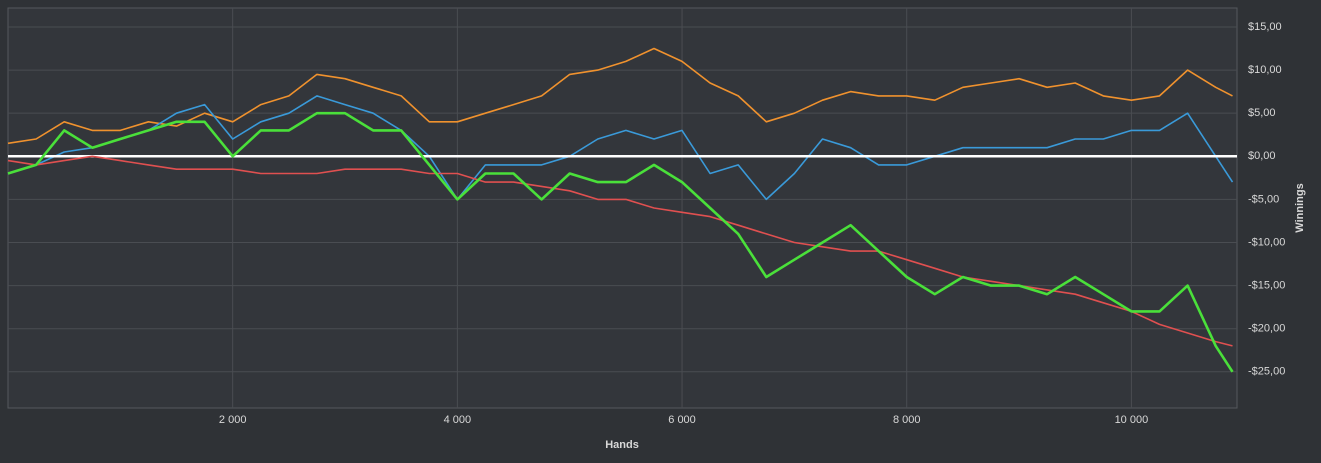 The height and width of the screenshot is (463, 1321). I want to click on y-tick-label: $10,00, so click(1265, 70).